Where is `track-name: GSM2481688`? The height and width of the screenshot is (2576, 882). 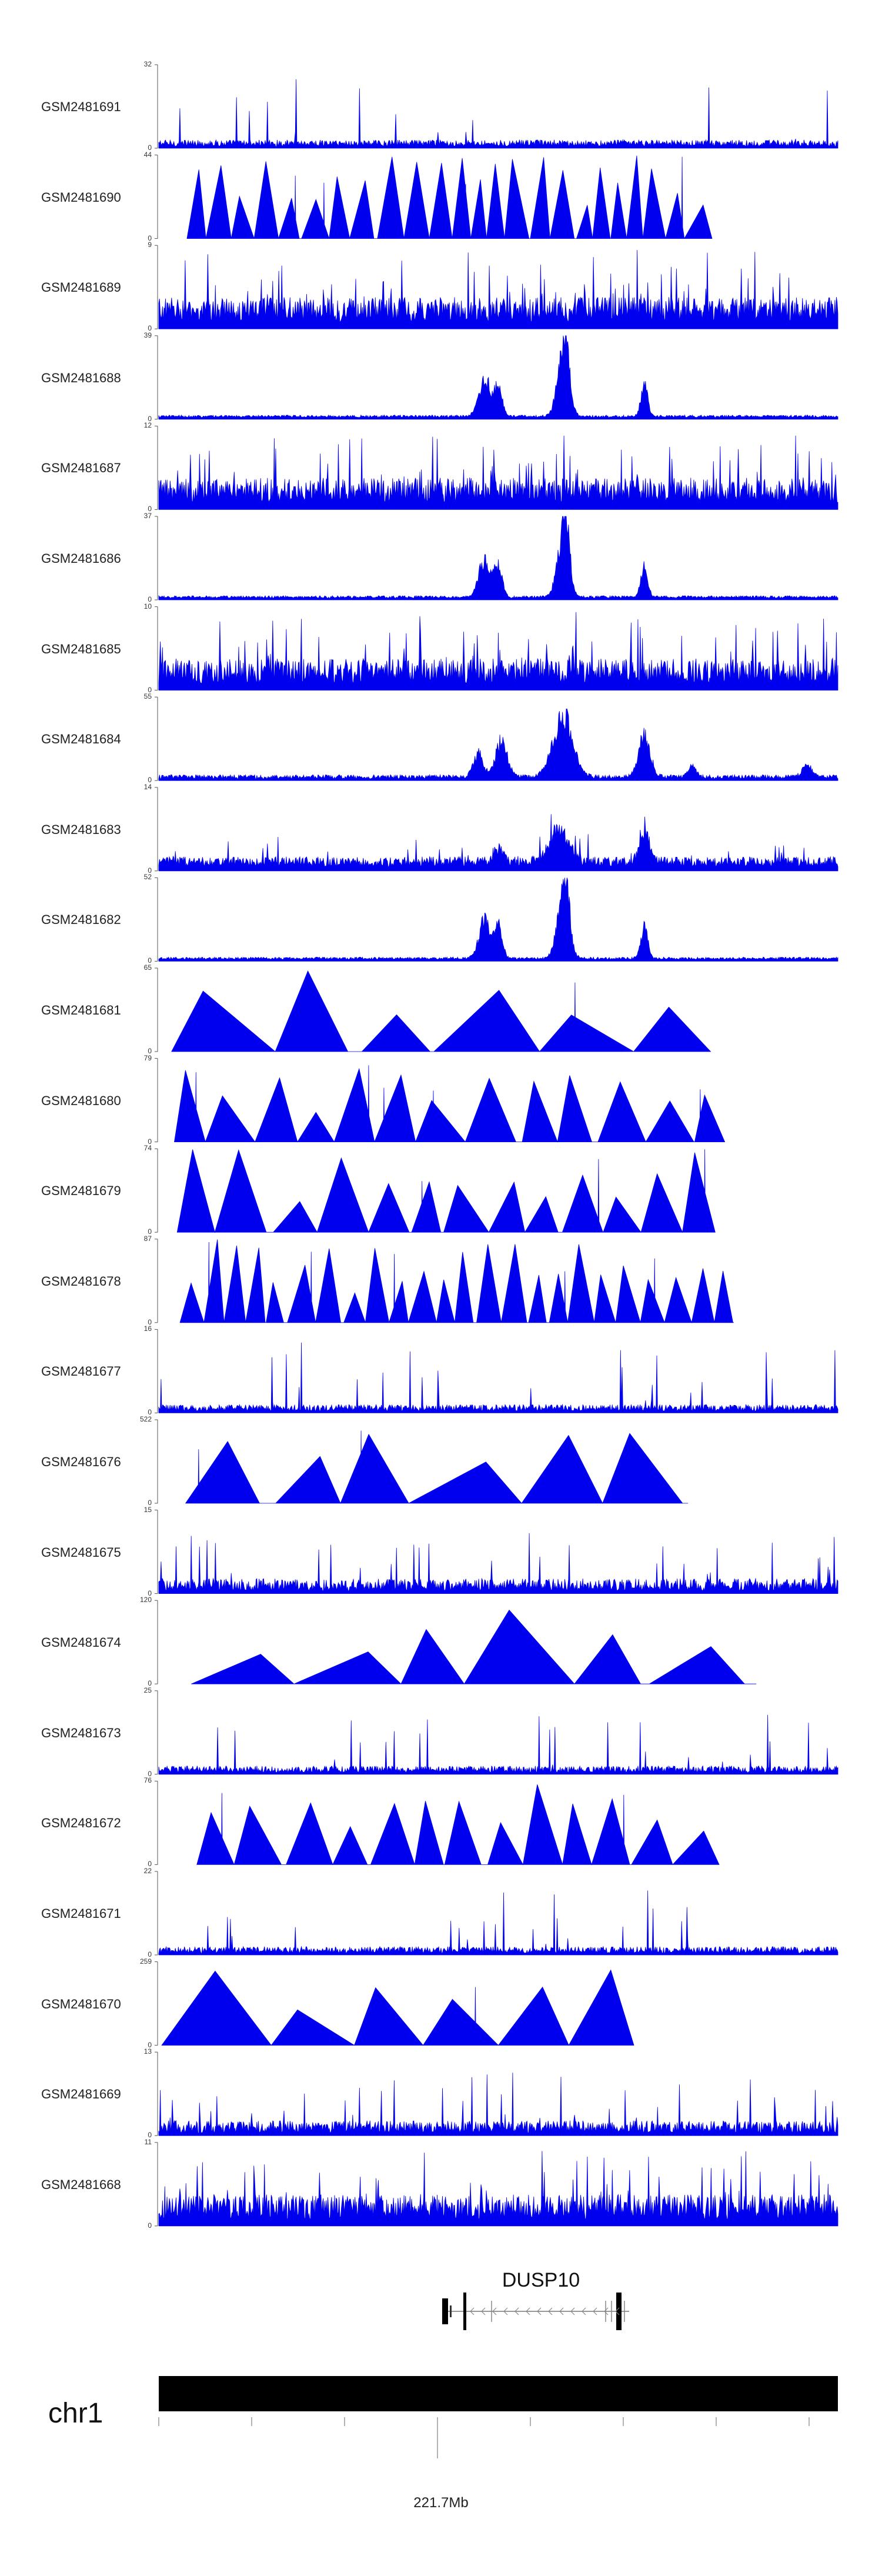 track-name: GSM2481688 is located at coordinates (81, 377).